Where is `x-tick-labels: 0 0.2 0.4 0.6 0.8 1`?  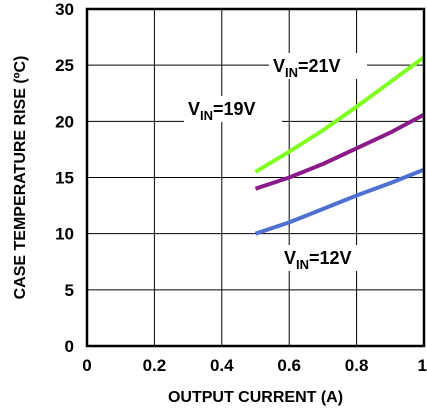
x-tick-labels: 0 0.2 0.4 0.6 0.8 1 is located at coordinates (254, 365).